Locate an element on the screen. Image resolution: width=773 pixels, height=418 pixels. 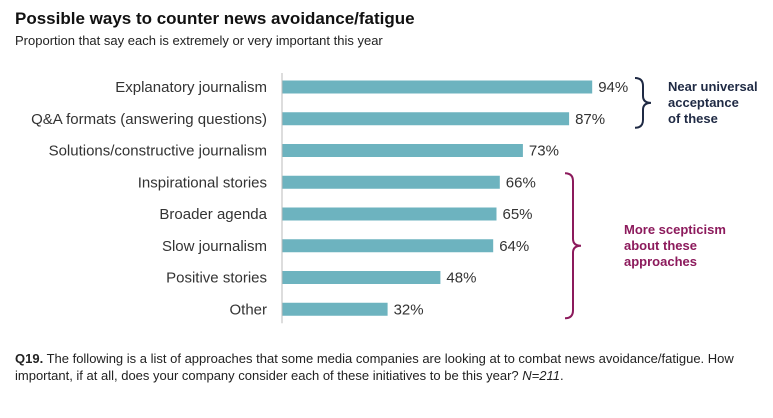
category-label: Broader agenda is located at coordinates (213, 214).